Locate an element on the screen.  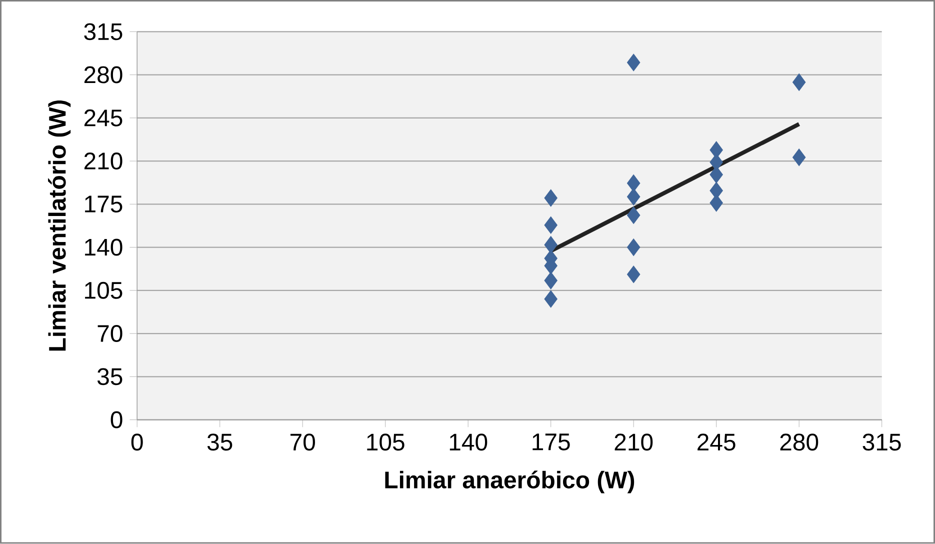
x-tick-label: 245 is located at coordinates (717, 442).